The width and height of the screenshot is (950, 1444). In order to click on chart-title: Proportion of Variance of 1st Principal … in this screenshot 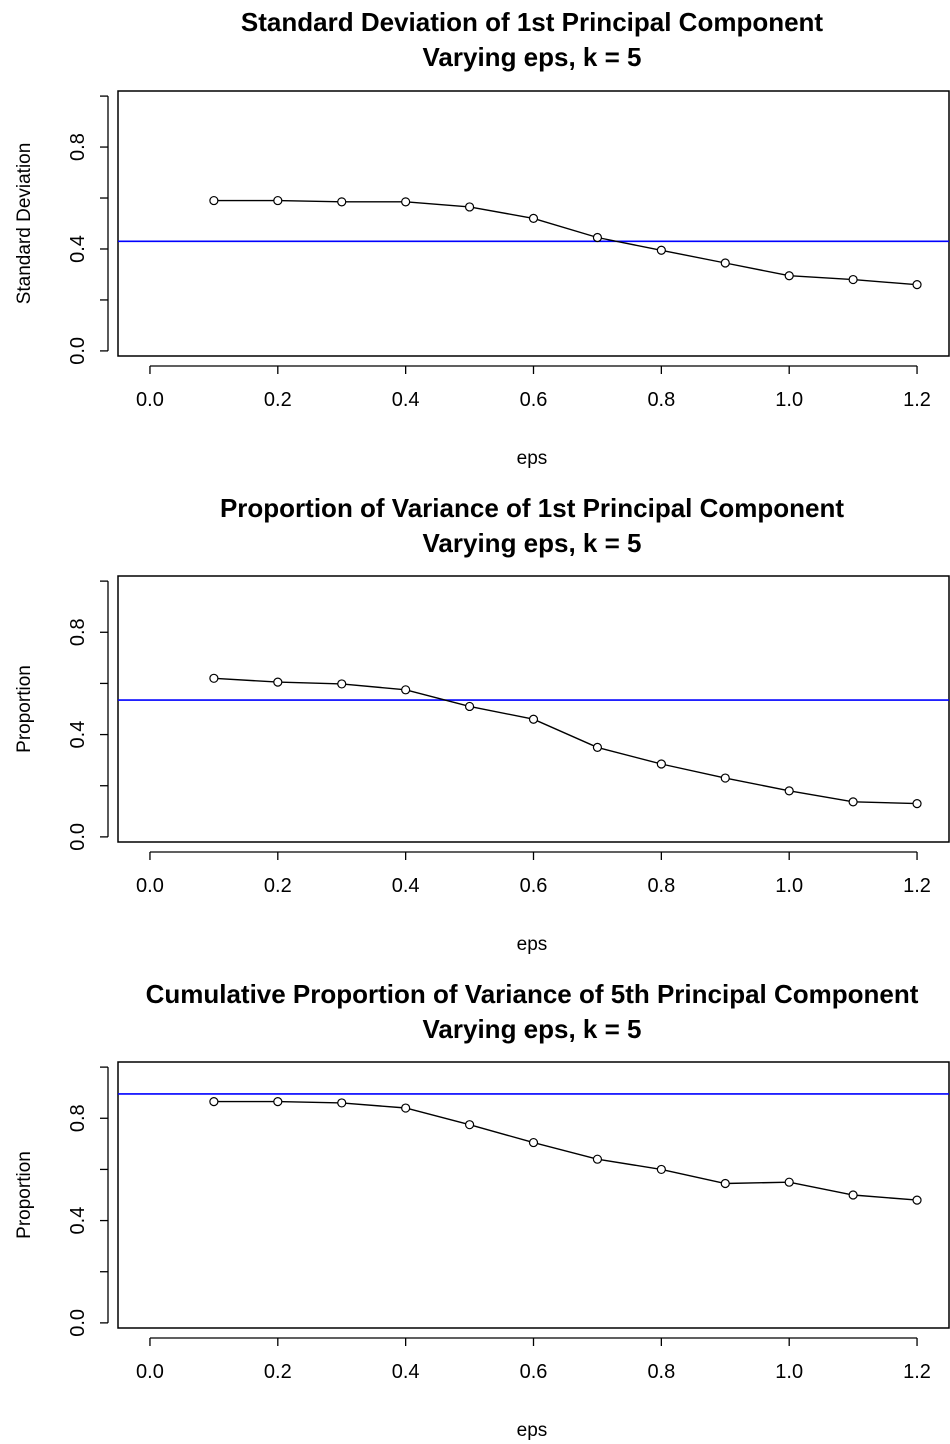, I will do `click(532, 508)`.